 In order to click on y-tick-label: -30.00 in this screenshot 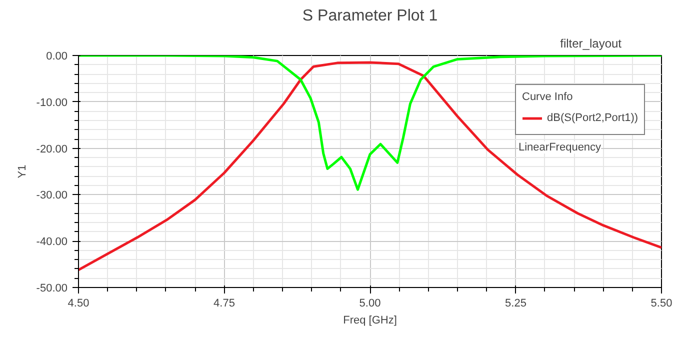, I will do `click(52, 196)`.